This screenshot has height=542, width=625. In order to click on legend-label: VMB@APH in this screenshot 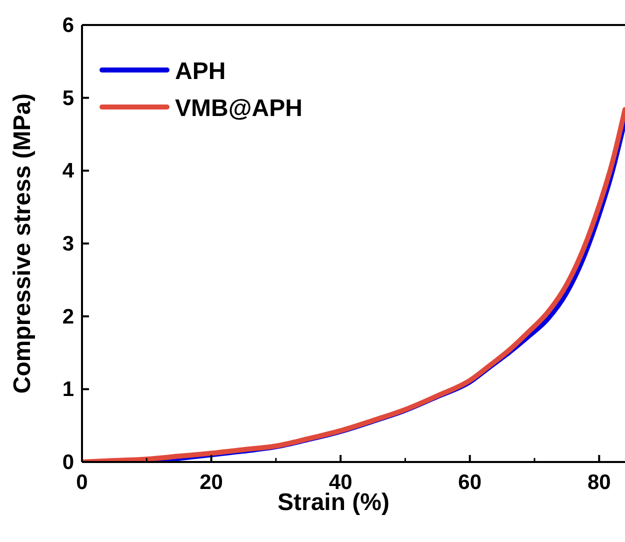, I will do `click(238, 108)`.